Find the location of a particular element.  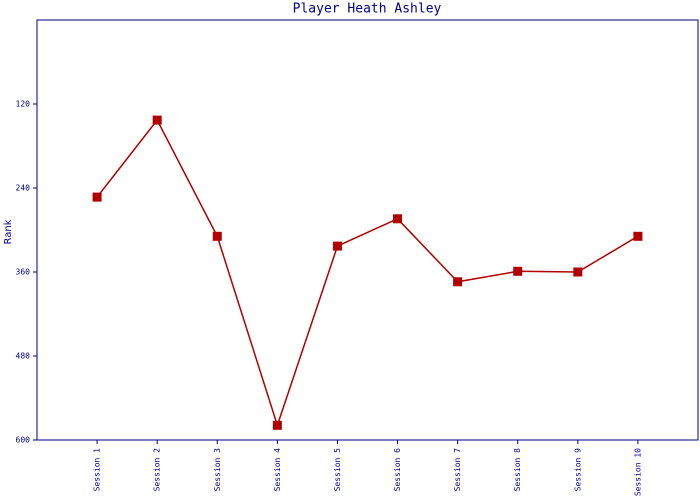

x-tick-label: Session 4 is located at coordinates (277, 470).